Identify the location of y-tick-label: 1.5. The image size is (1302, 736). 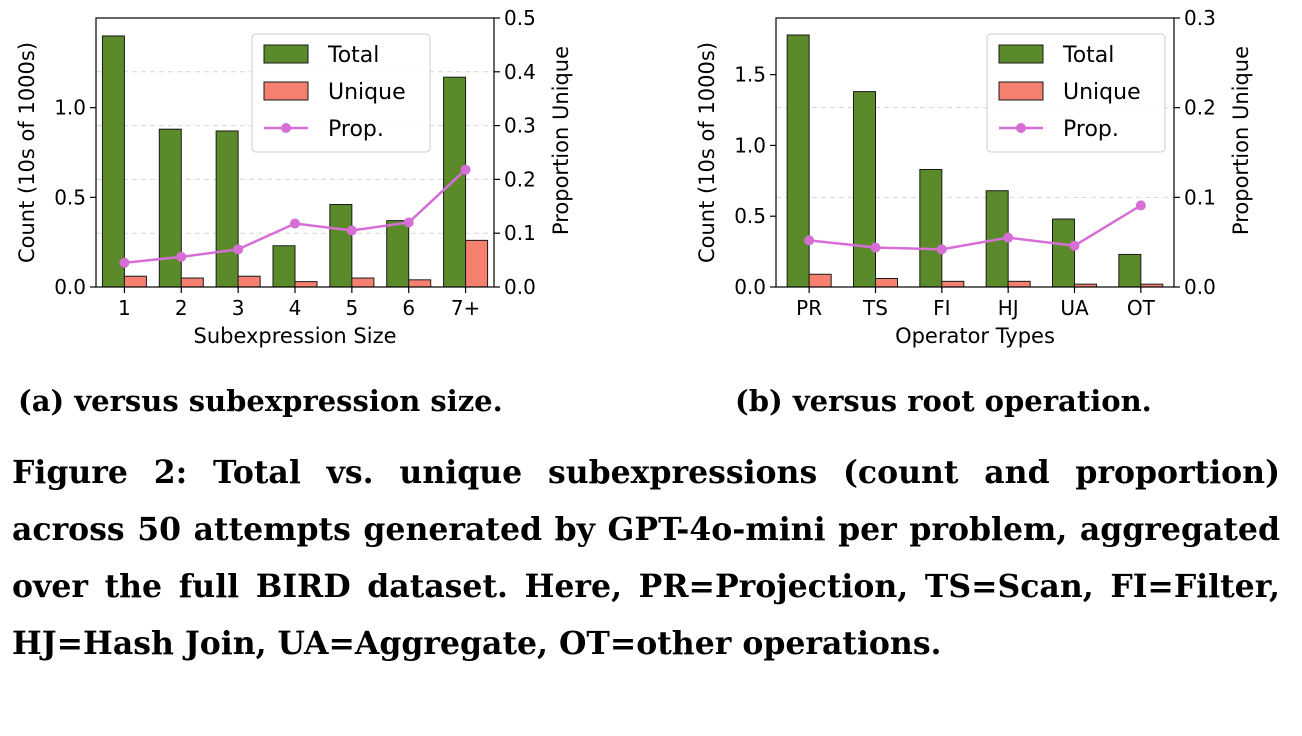
(750, 75).